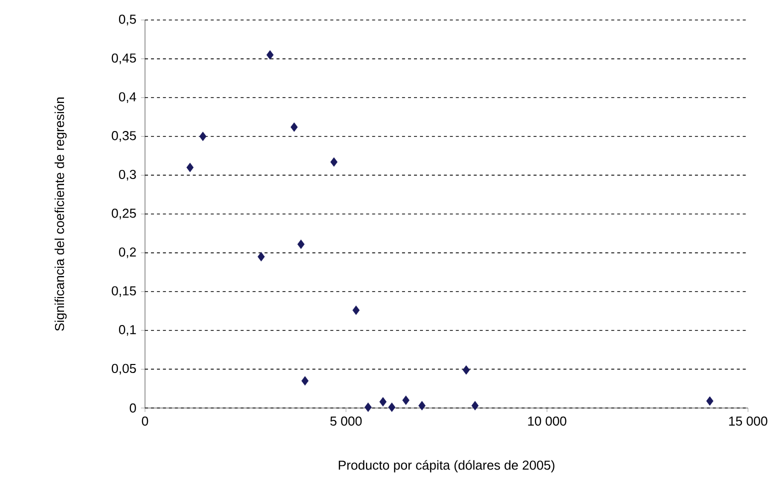 The width and height of the screenshot is (778, 491). Describe the element at coordinates (446, 466) in the screenshot. I see `x-axis-title: Producto por cápita (dólares de 2005)` at that location.